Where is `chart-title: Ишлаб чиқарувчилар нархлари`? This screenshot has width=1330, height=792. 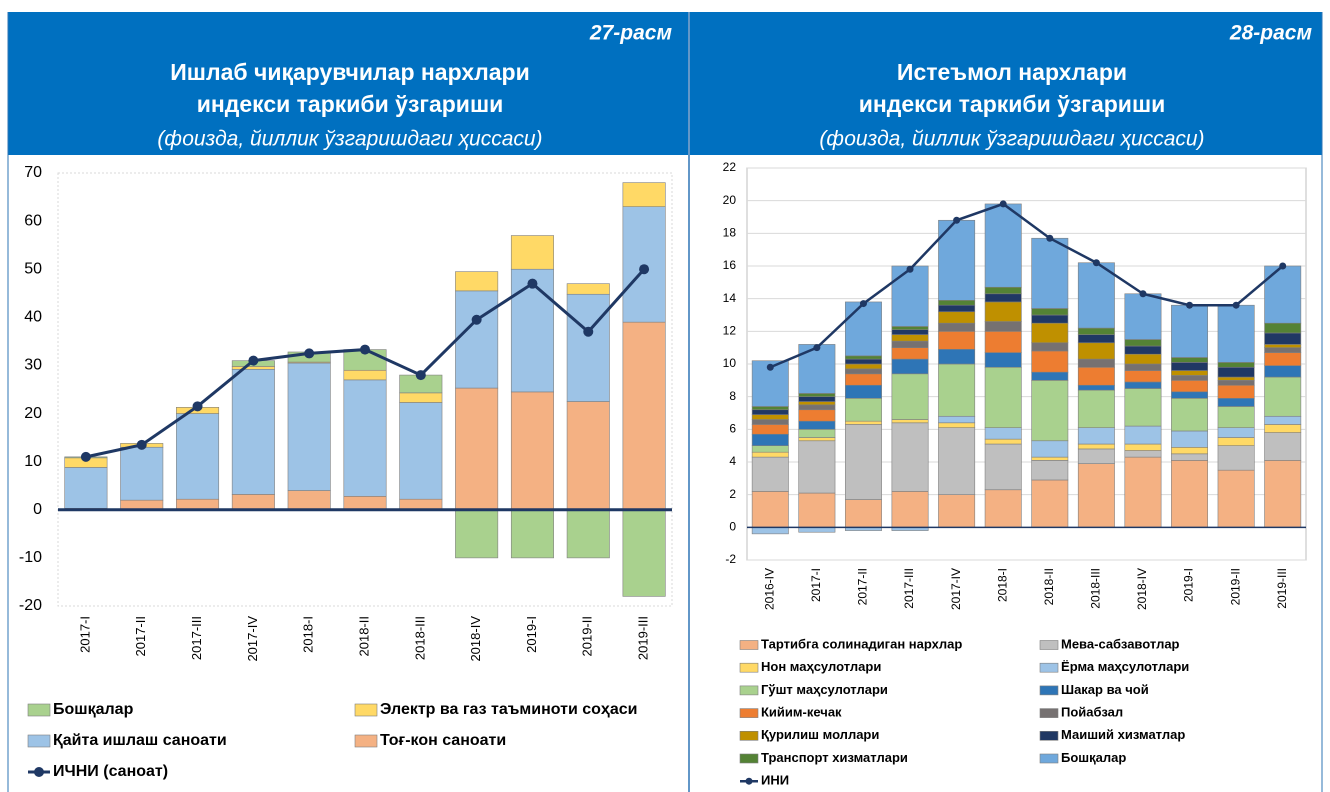 chart-title: Ишлаб чиқарувчилар нархлари is located at coordinates (349, 72).